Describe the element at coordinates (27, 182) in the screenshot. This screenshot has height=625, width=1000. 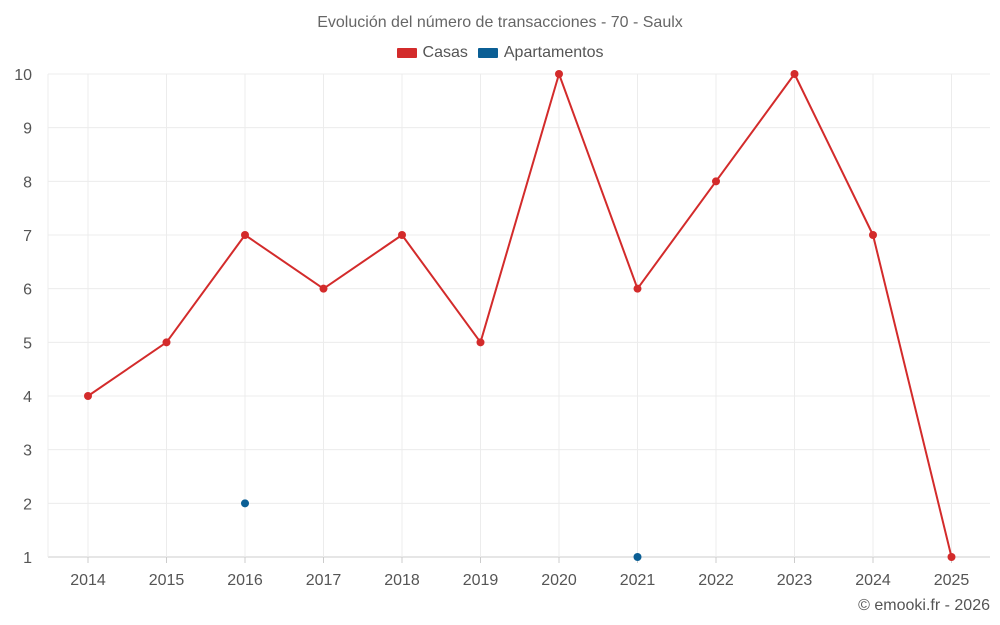
I see `y-tick-label: 8` at that location.